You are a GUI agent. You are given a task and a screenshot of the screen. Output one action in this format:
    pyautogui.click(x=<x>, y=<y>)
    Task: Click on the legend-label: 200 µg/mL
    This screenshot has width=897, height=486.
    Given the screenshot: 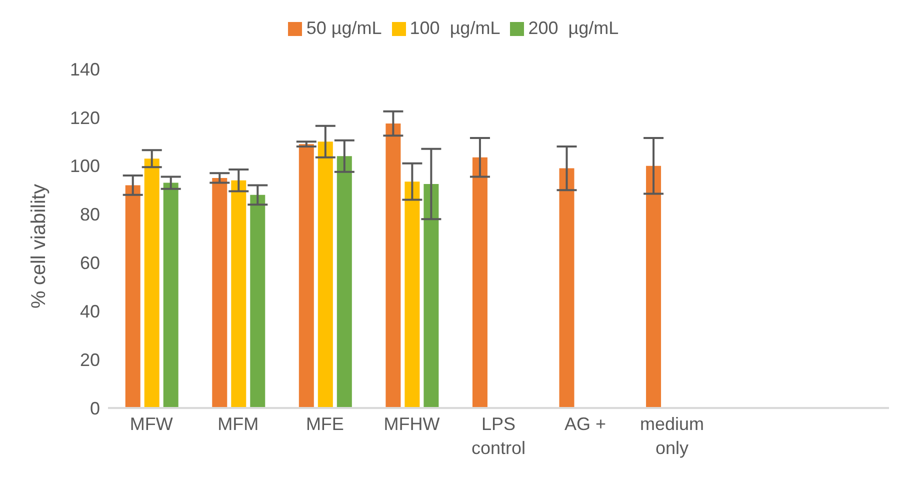 What is the action you would take?
    pyautogui.click(x=573, y=28)
    